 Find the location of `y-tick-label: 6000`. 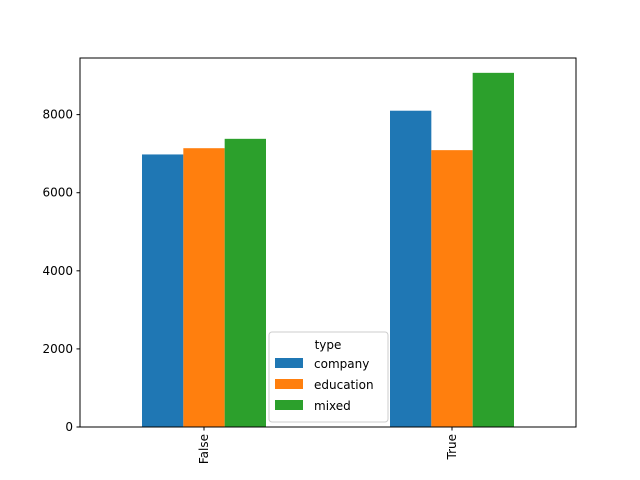

y-tick-label: 6000 is located at coordinates (57, 193).